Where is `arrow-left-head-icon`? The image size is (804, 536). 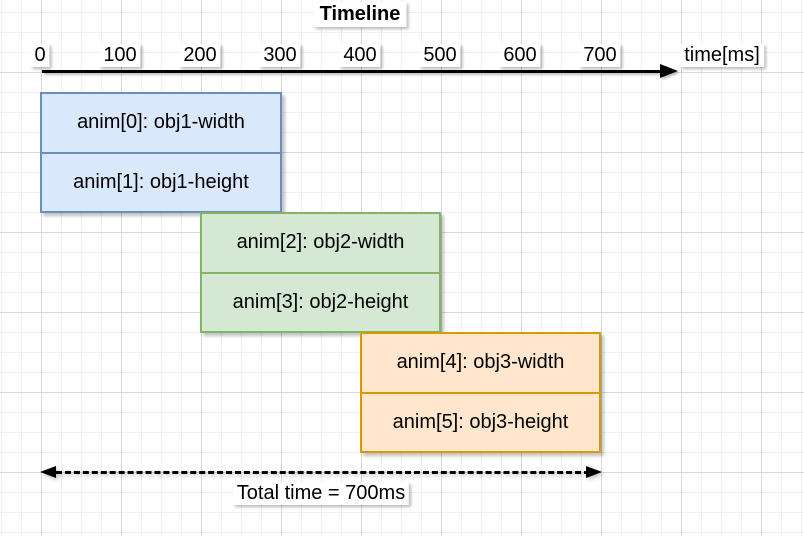
arrow-left-head-icon is located at coordinates (48, 472).